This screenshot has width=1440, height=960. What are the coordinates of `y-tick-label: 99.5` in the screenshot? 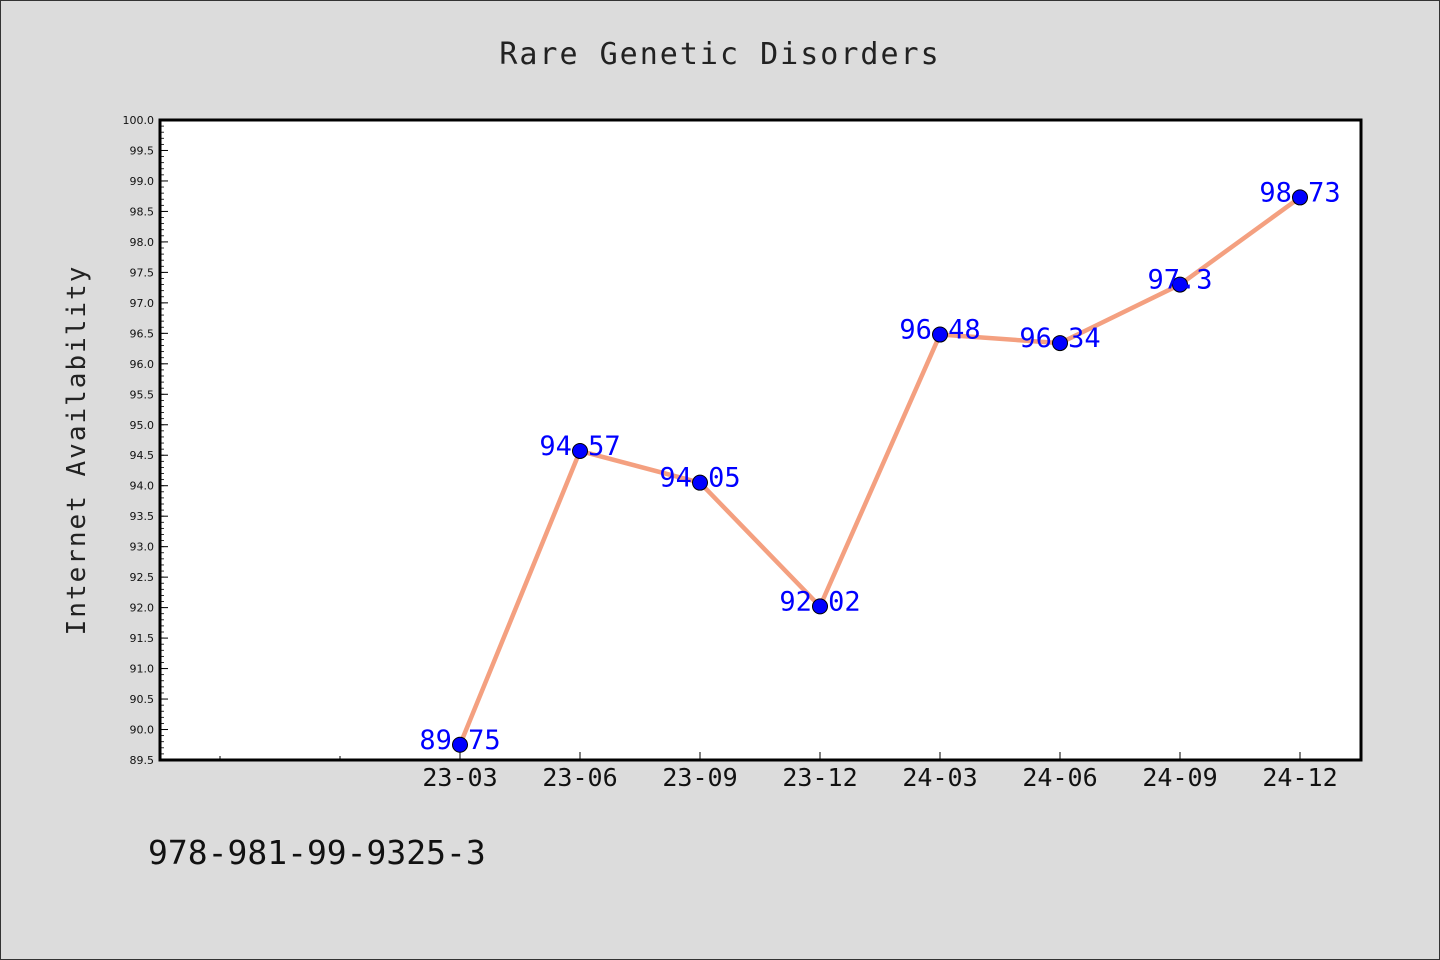 It's located at (142, 150).